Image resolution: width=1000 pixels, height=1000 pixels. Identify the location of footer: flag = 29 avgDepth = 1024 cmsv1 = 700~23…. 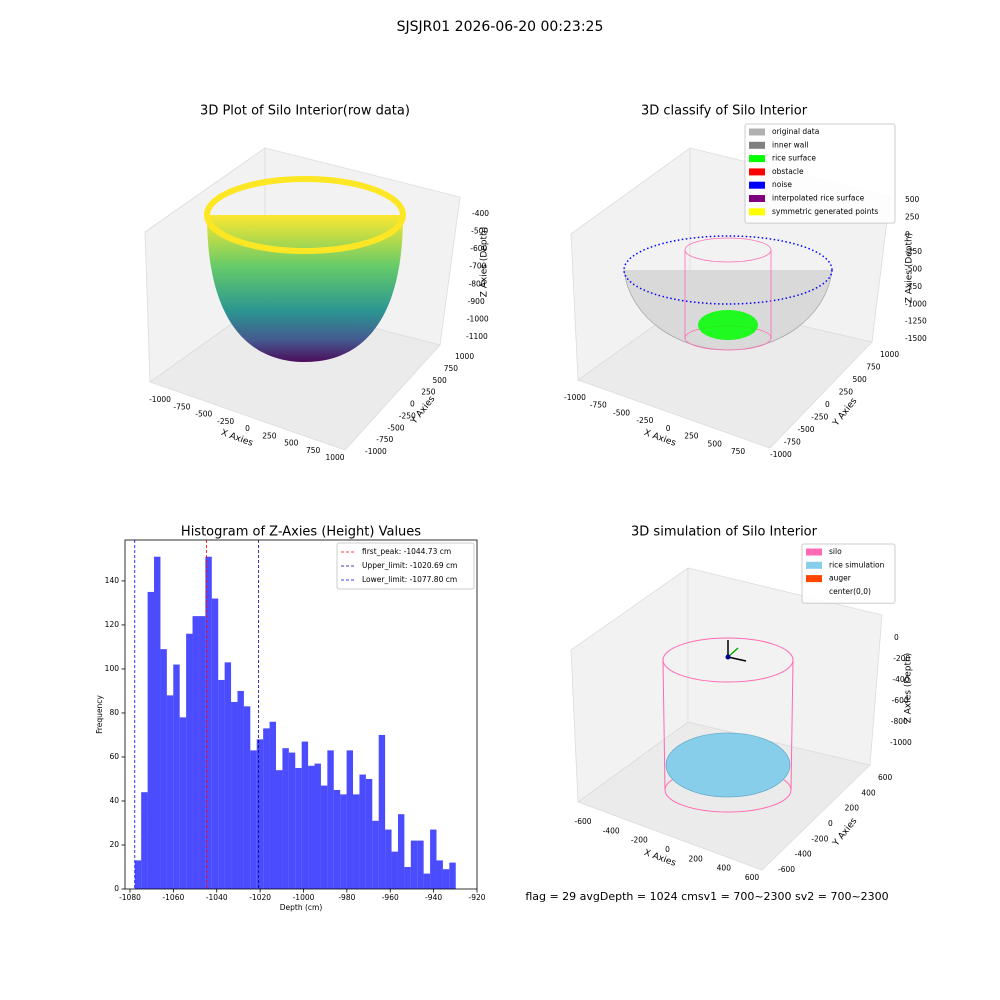
(706, 896).